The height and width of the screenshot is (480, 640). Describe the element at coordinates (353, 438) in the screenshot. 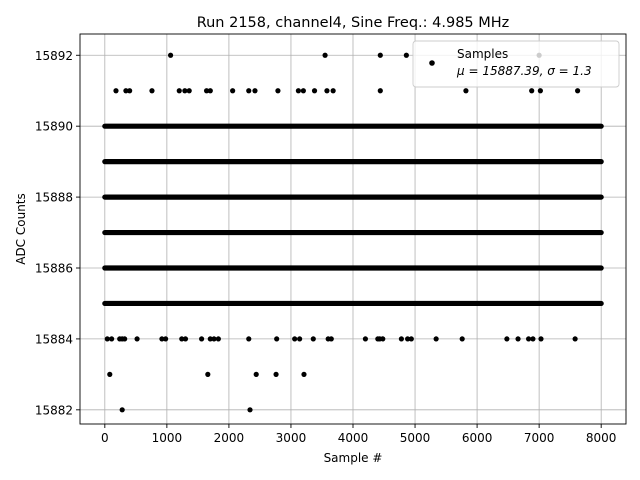

I see `x-tick-label: 4000` at that location.